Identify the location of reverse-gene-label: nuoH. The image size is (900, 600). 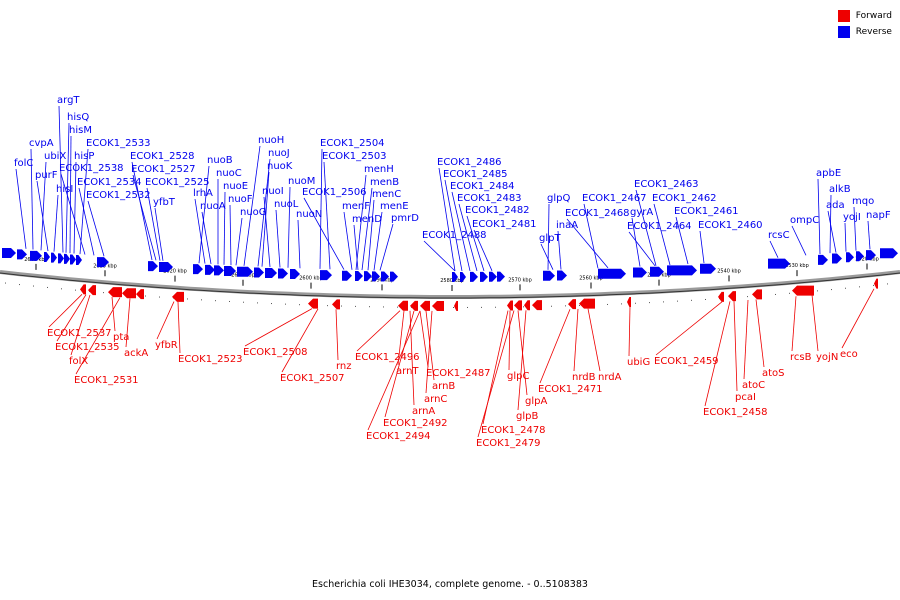
(271, 140).